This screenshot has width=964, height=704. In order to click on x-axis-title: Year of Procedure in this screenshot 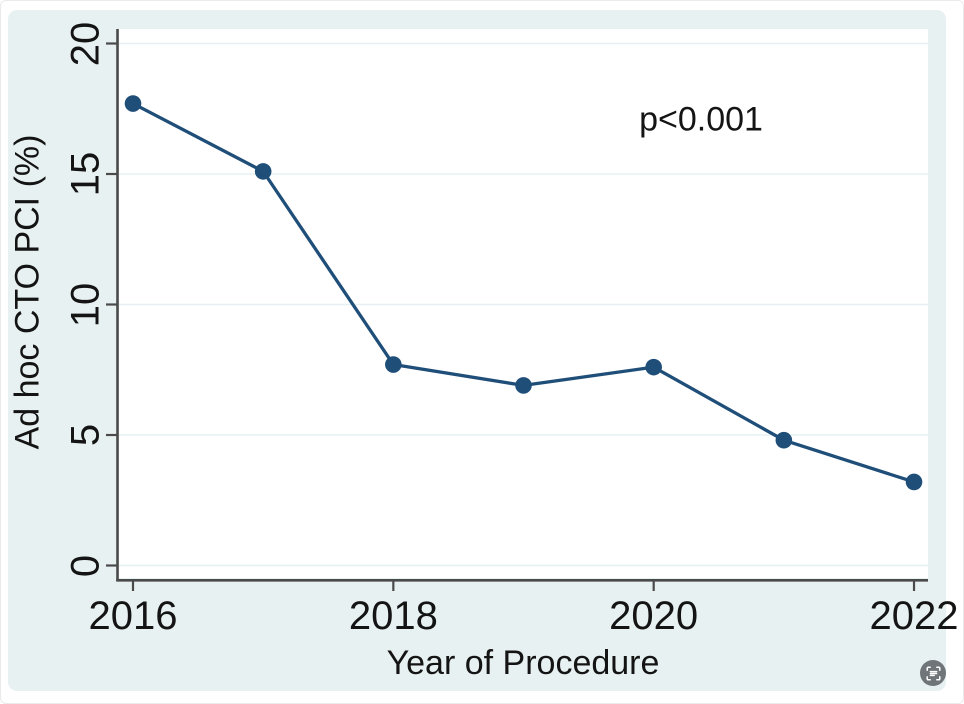, I will do `click(523, 663)`.